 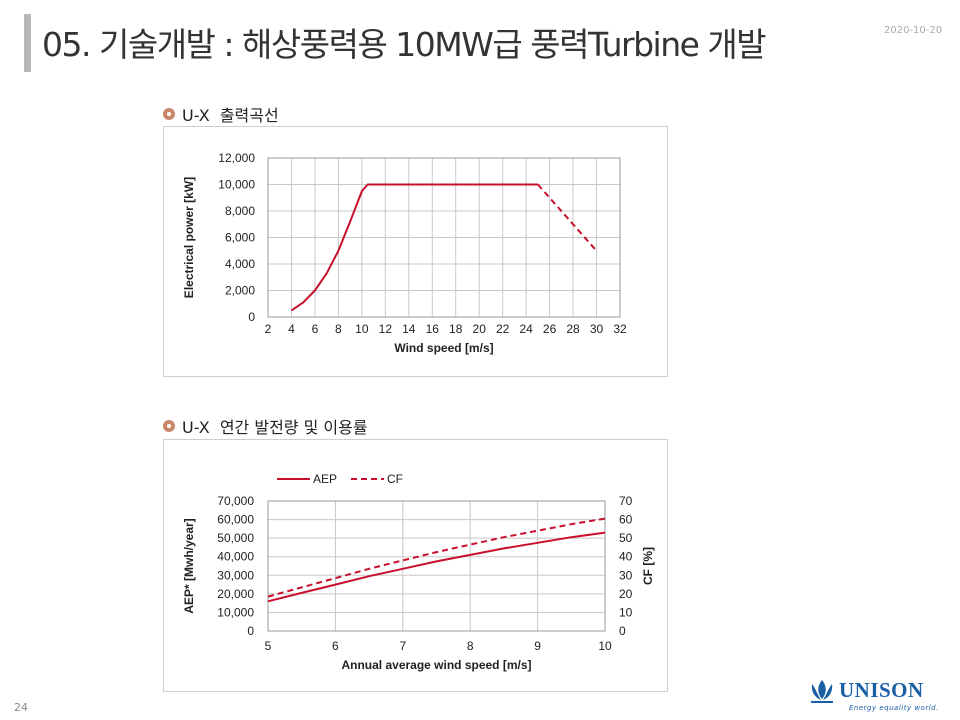 What do you see at coordinates (386, 329) in the screenshot?
I see `x-tick-label: 12` at bounding box center [386, 329].